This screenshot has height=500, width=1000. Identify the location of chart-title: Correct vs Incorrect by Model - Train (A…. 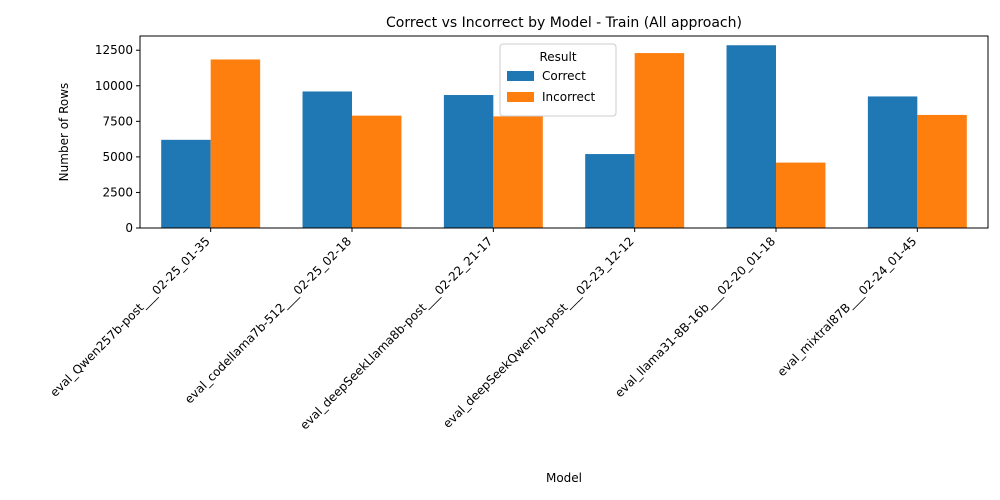
(564, 23).